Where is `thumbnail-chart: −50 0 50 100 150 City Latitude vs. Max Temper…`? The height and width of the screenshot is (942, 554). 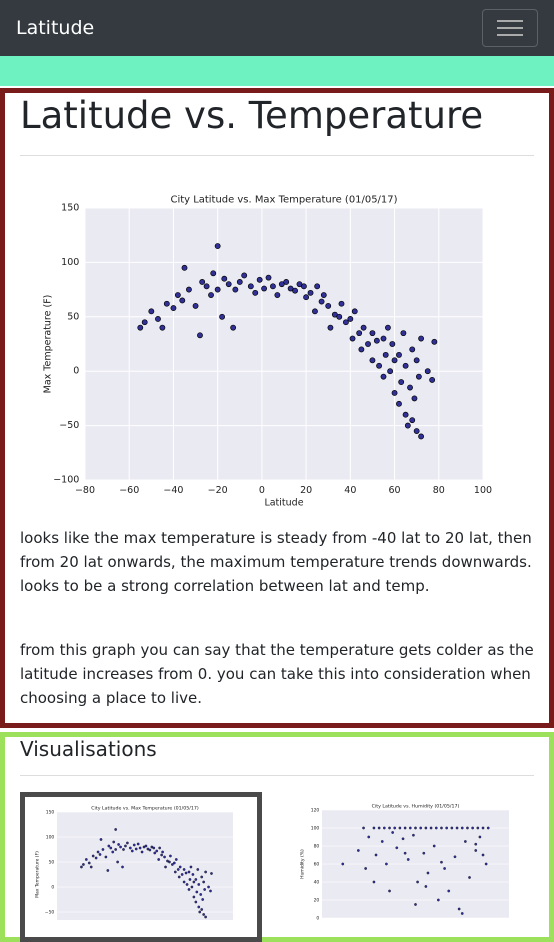 thumbnail-chart: −50 0 50 100 150 City Latitude vs. Max Temper… is located at coordinates (141, 858).